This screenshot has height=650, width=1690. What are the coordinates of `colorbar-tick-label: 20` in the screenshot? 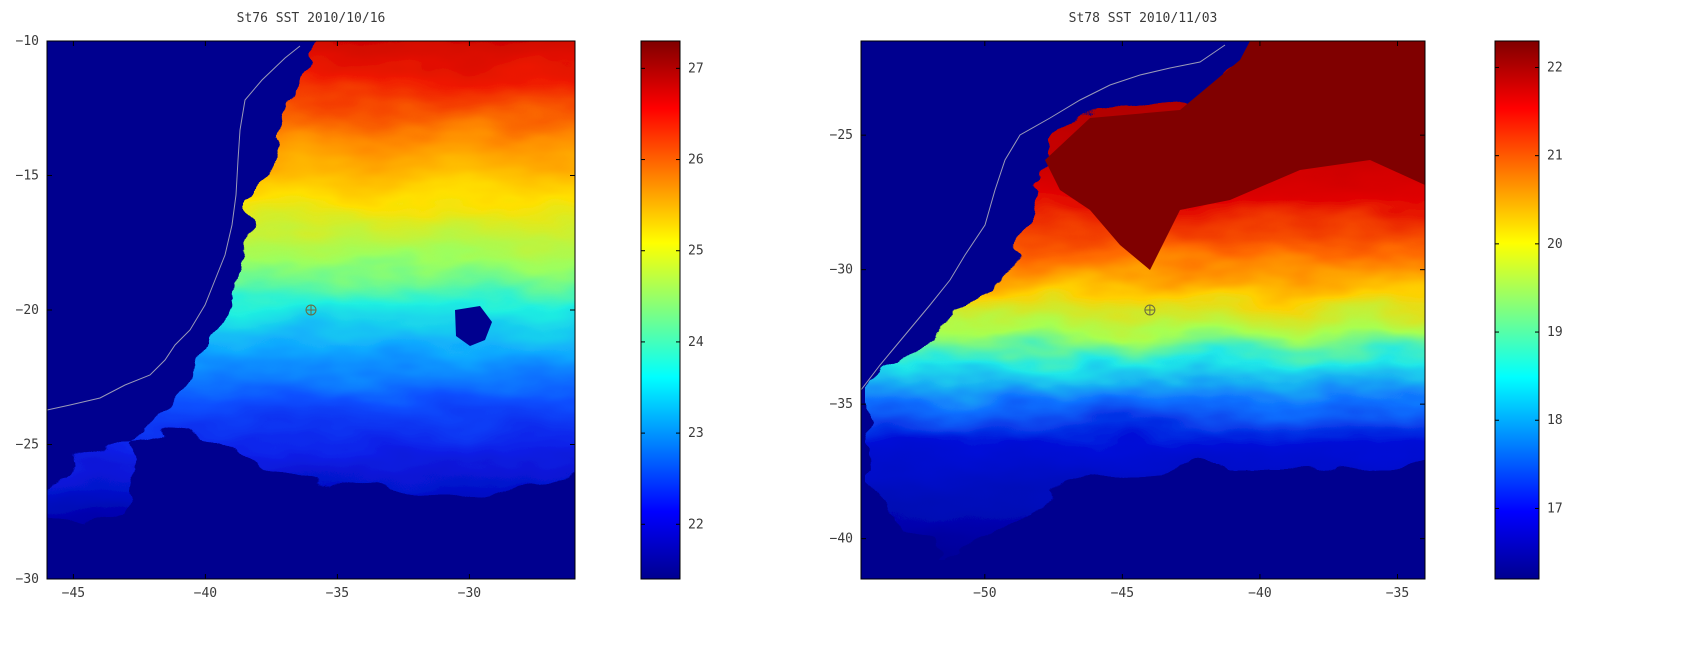 It's located at (1555, 244).